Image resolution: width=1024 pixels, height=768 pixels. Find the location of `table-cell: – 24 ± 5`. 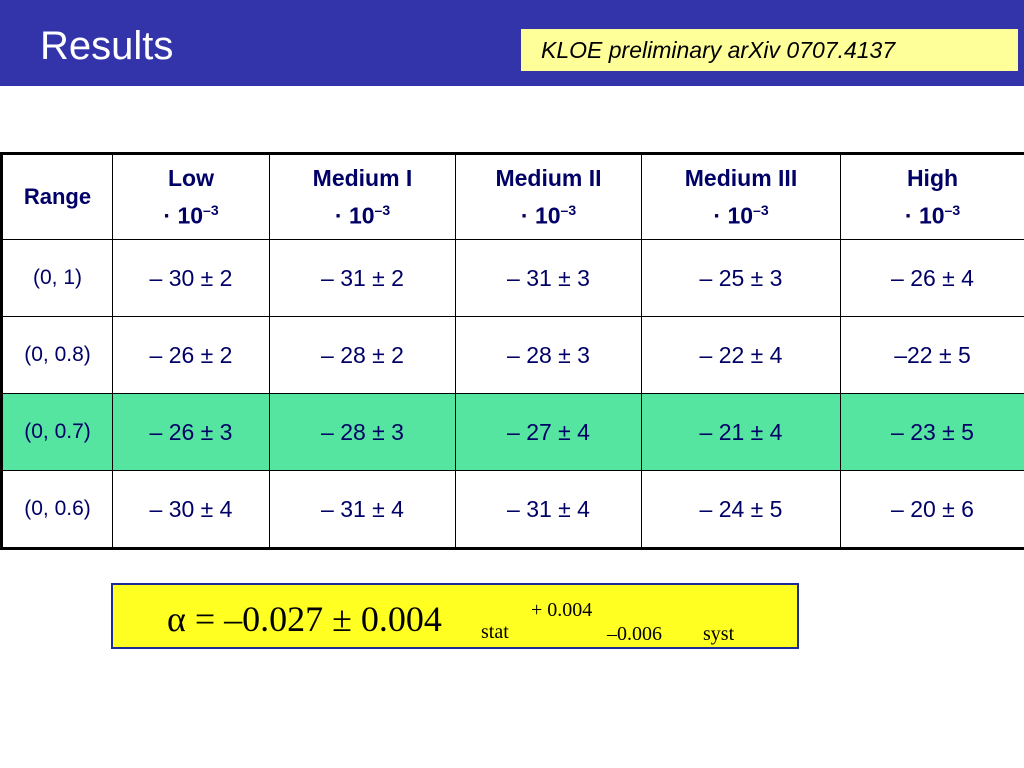

table-cell: – 24 ± 5 is located at coordinates (741, 509).